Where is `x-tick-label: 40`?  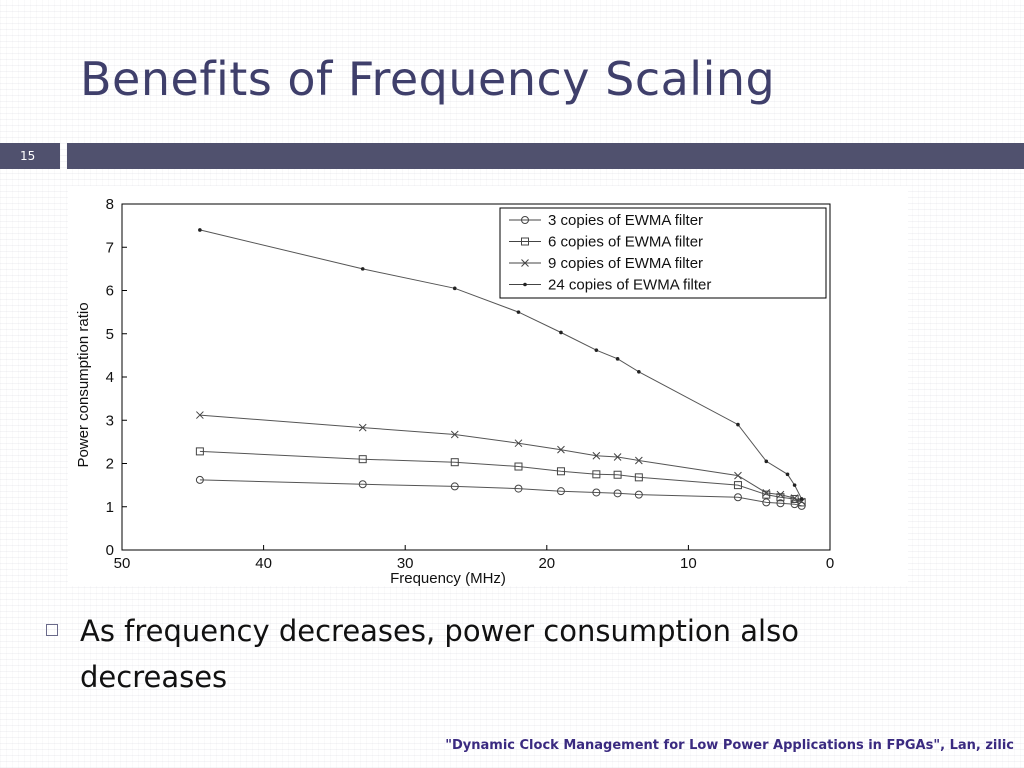
x-tick-label: 40 is located at coordinates (263, 563).